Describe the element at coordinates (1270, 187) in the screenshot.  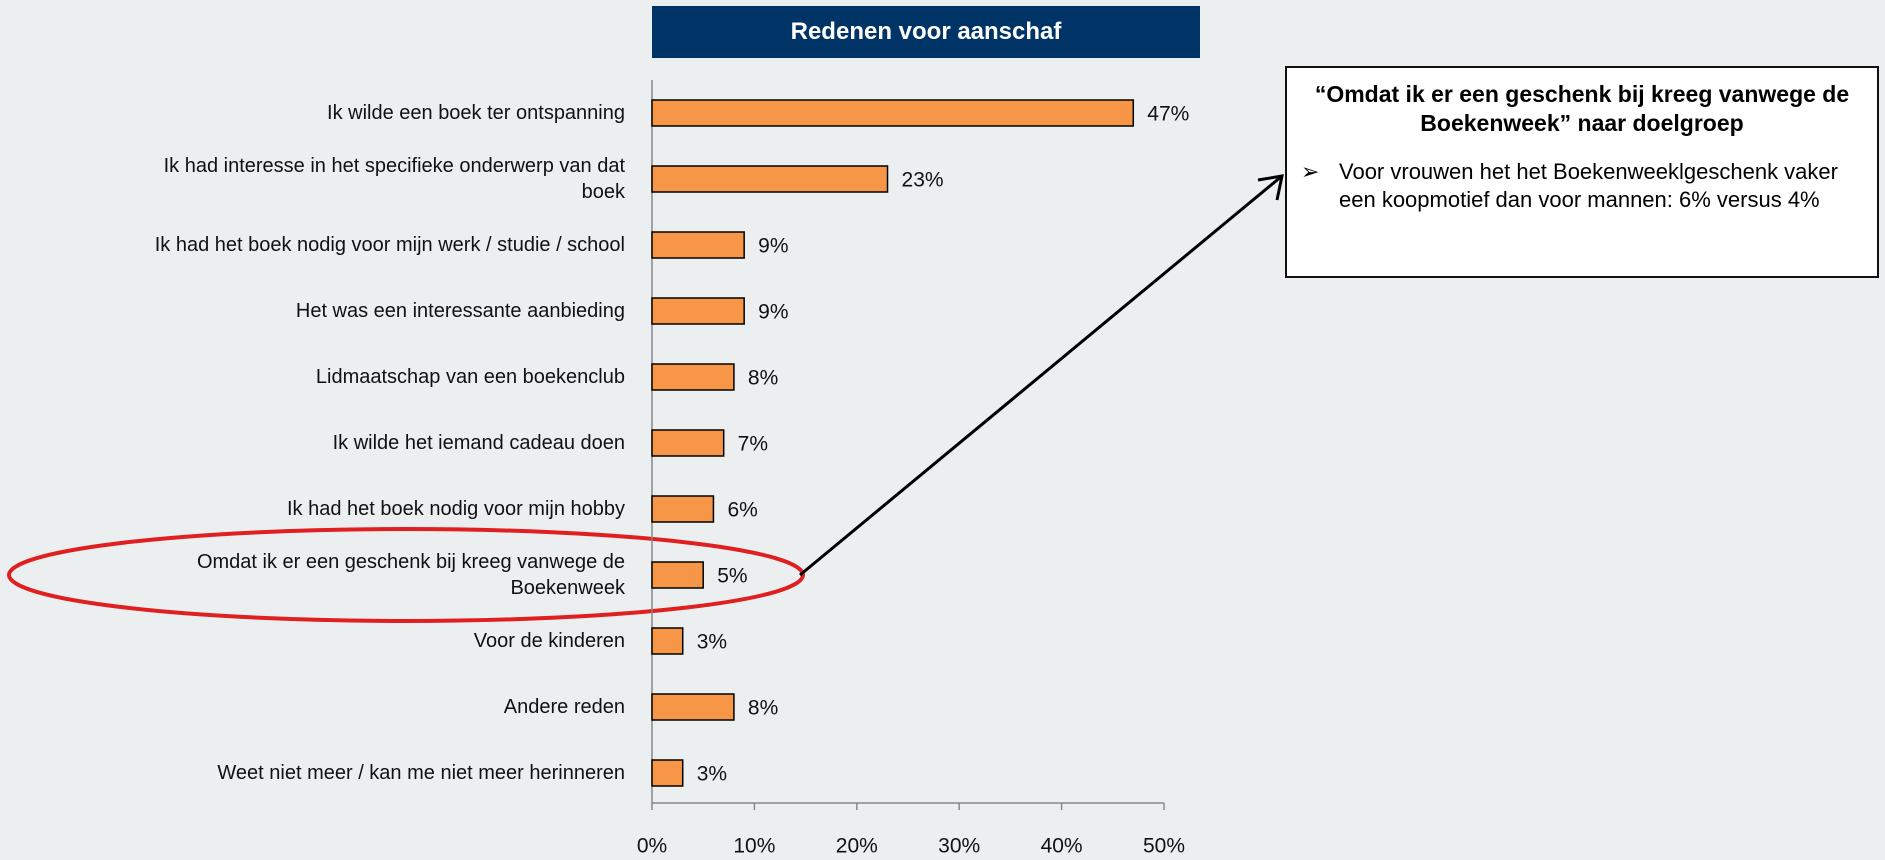
I see `arrow-head` at that location.